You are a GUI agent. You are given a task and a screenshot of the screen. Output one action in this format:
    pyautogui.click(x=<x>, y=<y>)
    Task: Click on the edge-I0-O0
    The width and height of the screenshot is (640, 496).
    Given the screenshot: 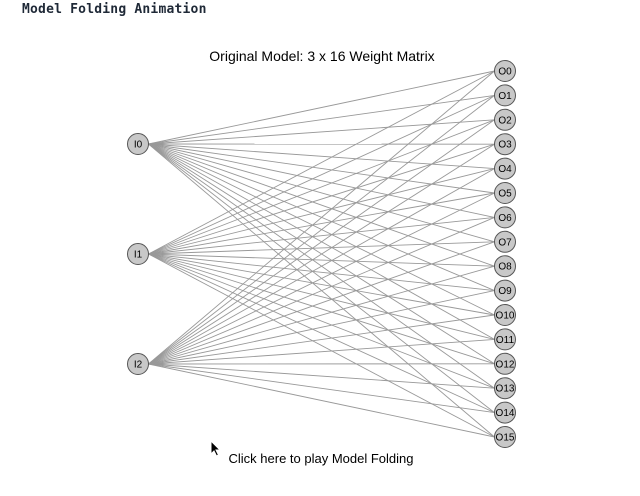 What is the action you would take?
    pyautogui.click(x=321, y=107)
    